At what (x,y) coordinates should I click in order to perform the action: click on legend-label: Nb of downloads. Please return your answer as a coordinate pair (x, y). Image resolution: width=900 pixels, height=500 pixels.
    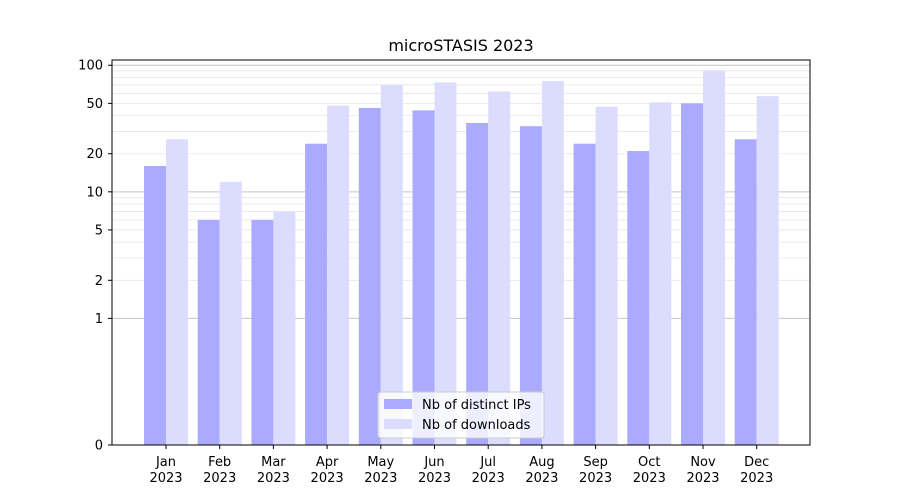
    Looking at the image, I should click on (476, 425).